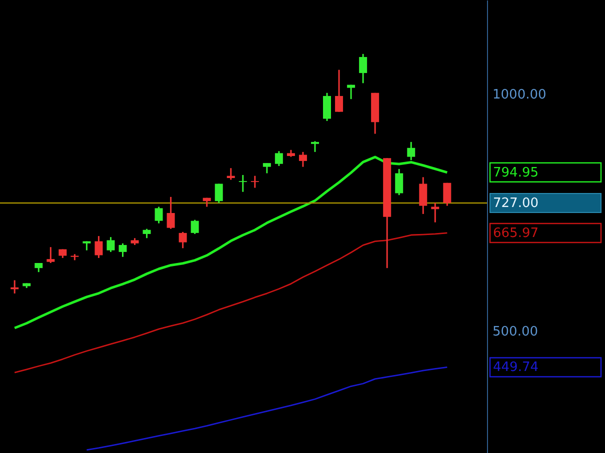 This screenshot has width=605, height=453. What do you see at coordinates (515, 203) in the screenshot?
I see `ref-line-label: 727.00` at bounding box center [515, 203].